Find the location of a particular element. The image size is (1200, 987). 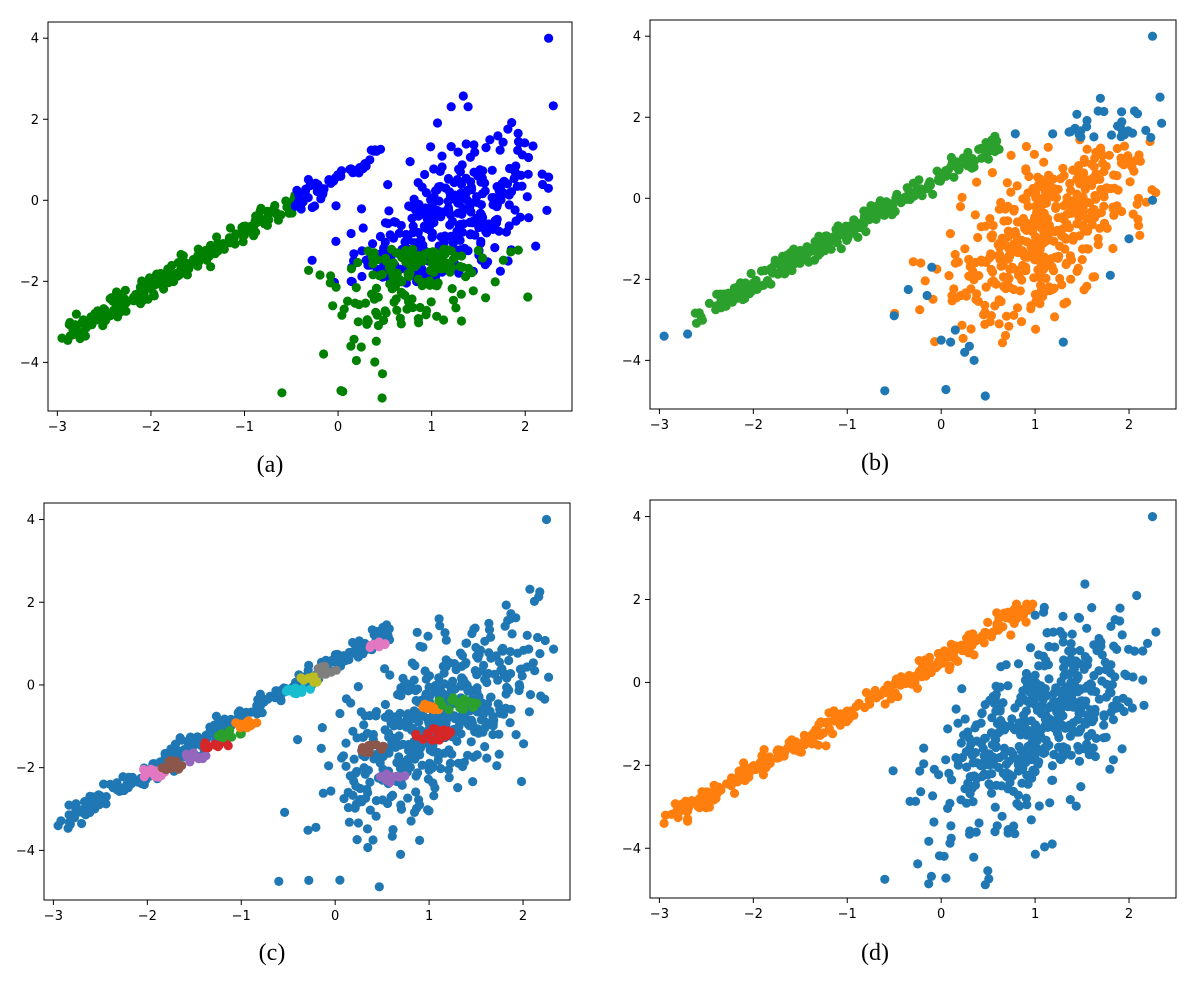

y-tick-label: −4 is located at coordinates (631, 849).